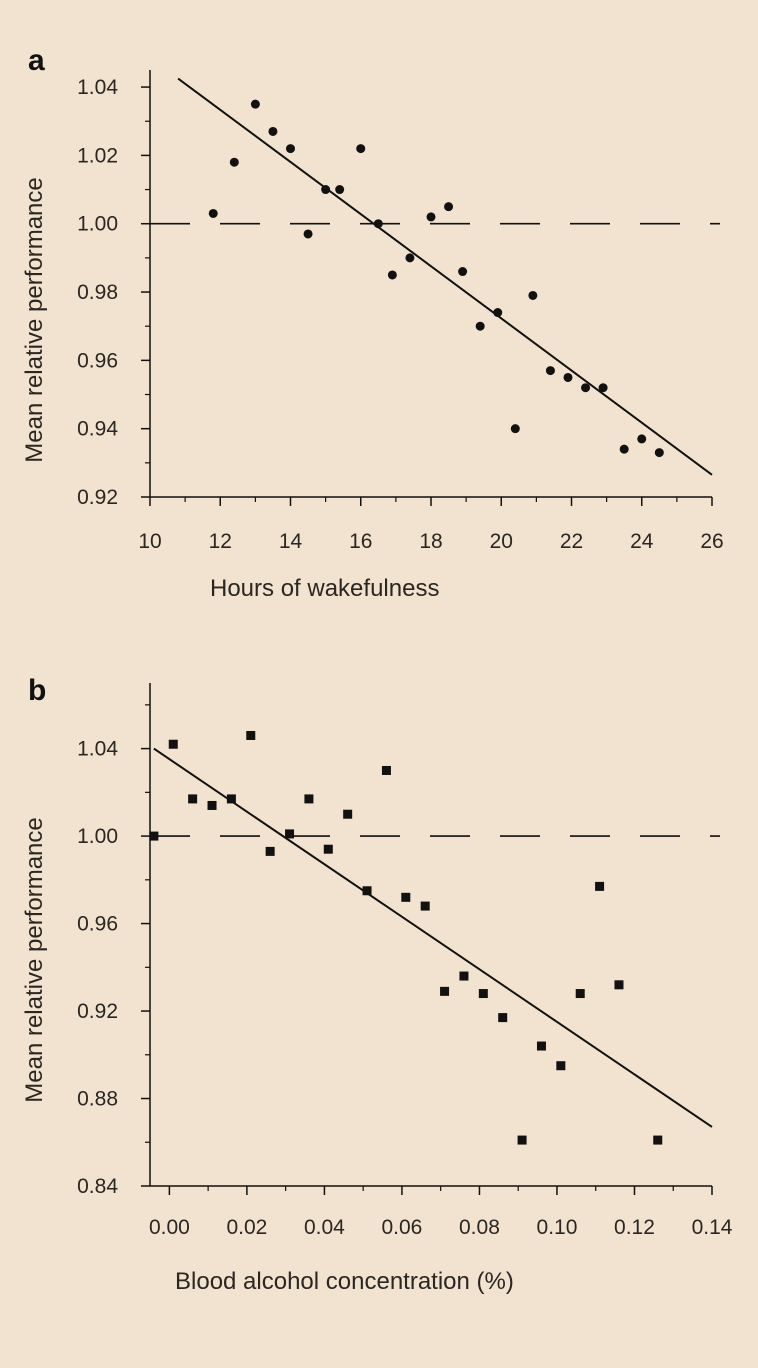  I want to click on chart-a-x-tick-label: 12, so click(220, 541).